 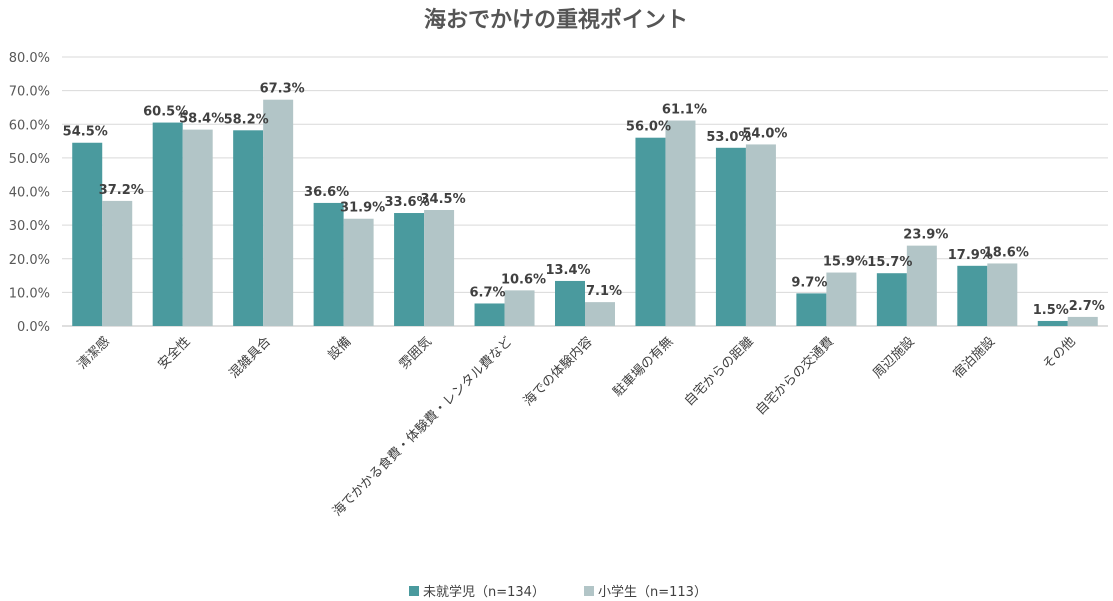 I want to click on legend-label-preschool: 未就学児（n=134）, so click(x=484, y=592).